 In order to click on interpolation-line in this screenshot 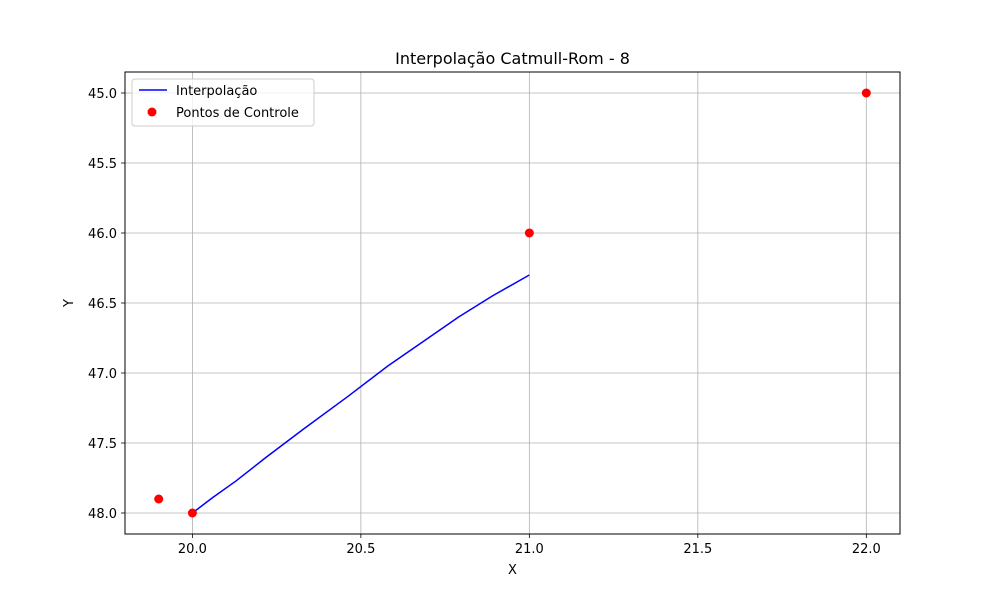, I will do `click(360, 394)`.